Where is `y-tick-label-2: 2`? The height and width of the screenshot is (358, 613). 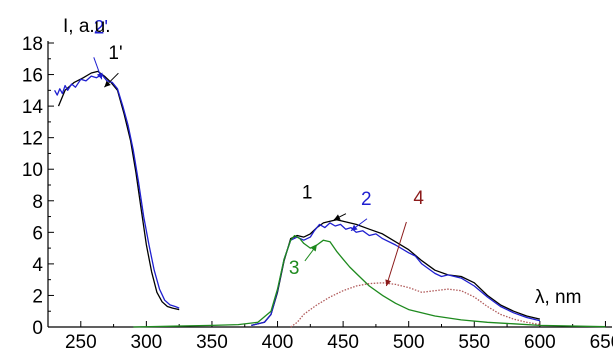 y-tick-label-2: 2 is located at coordinates (37, 296).